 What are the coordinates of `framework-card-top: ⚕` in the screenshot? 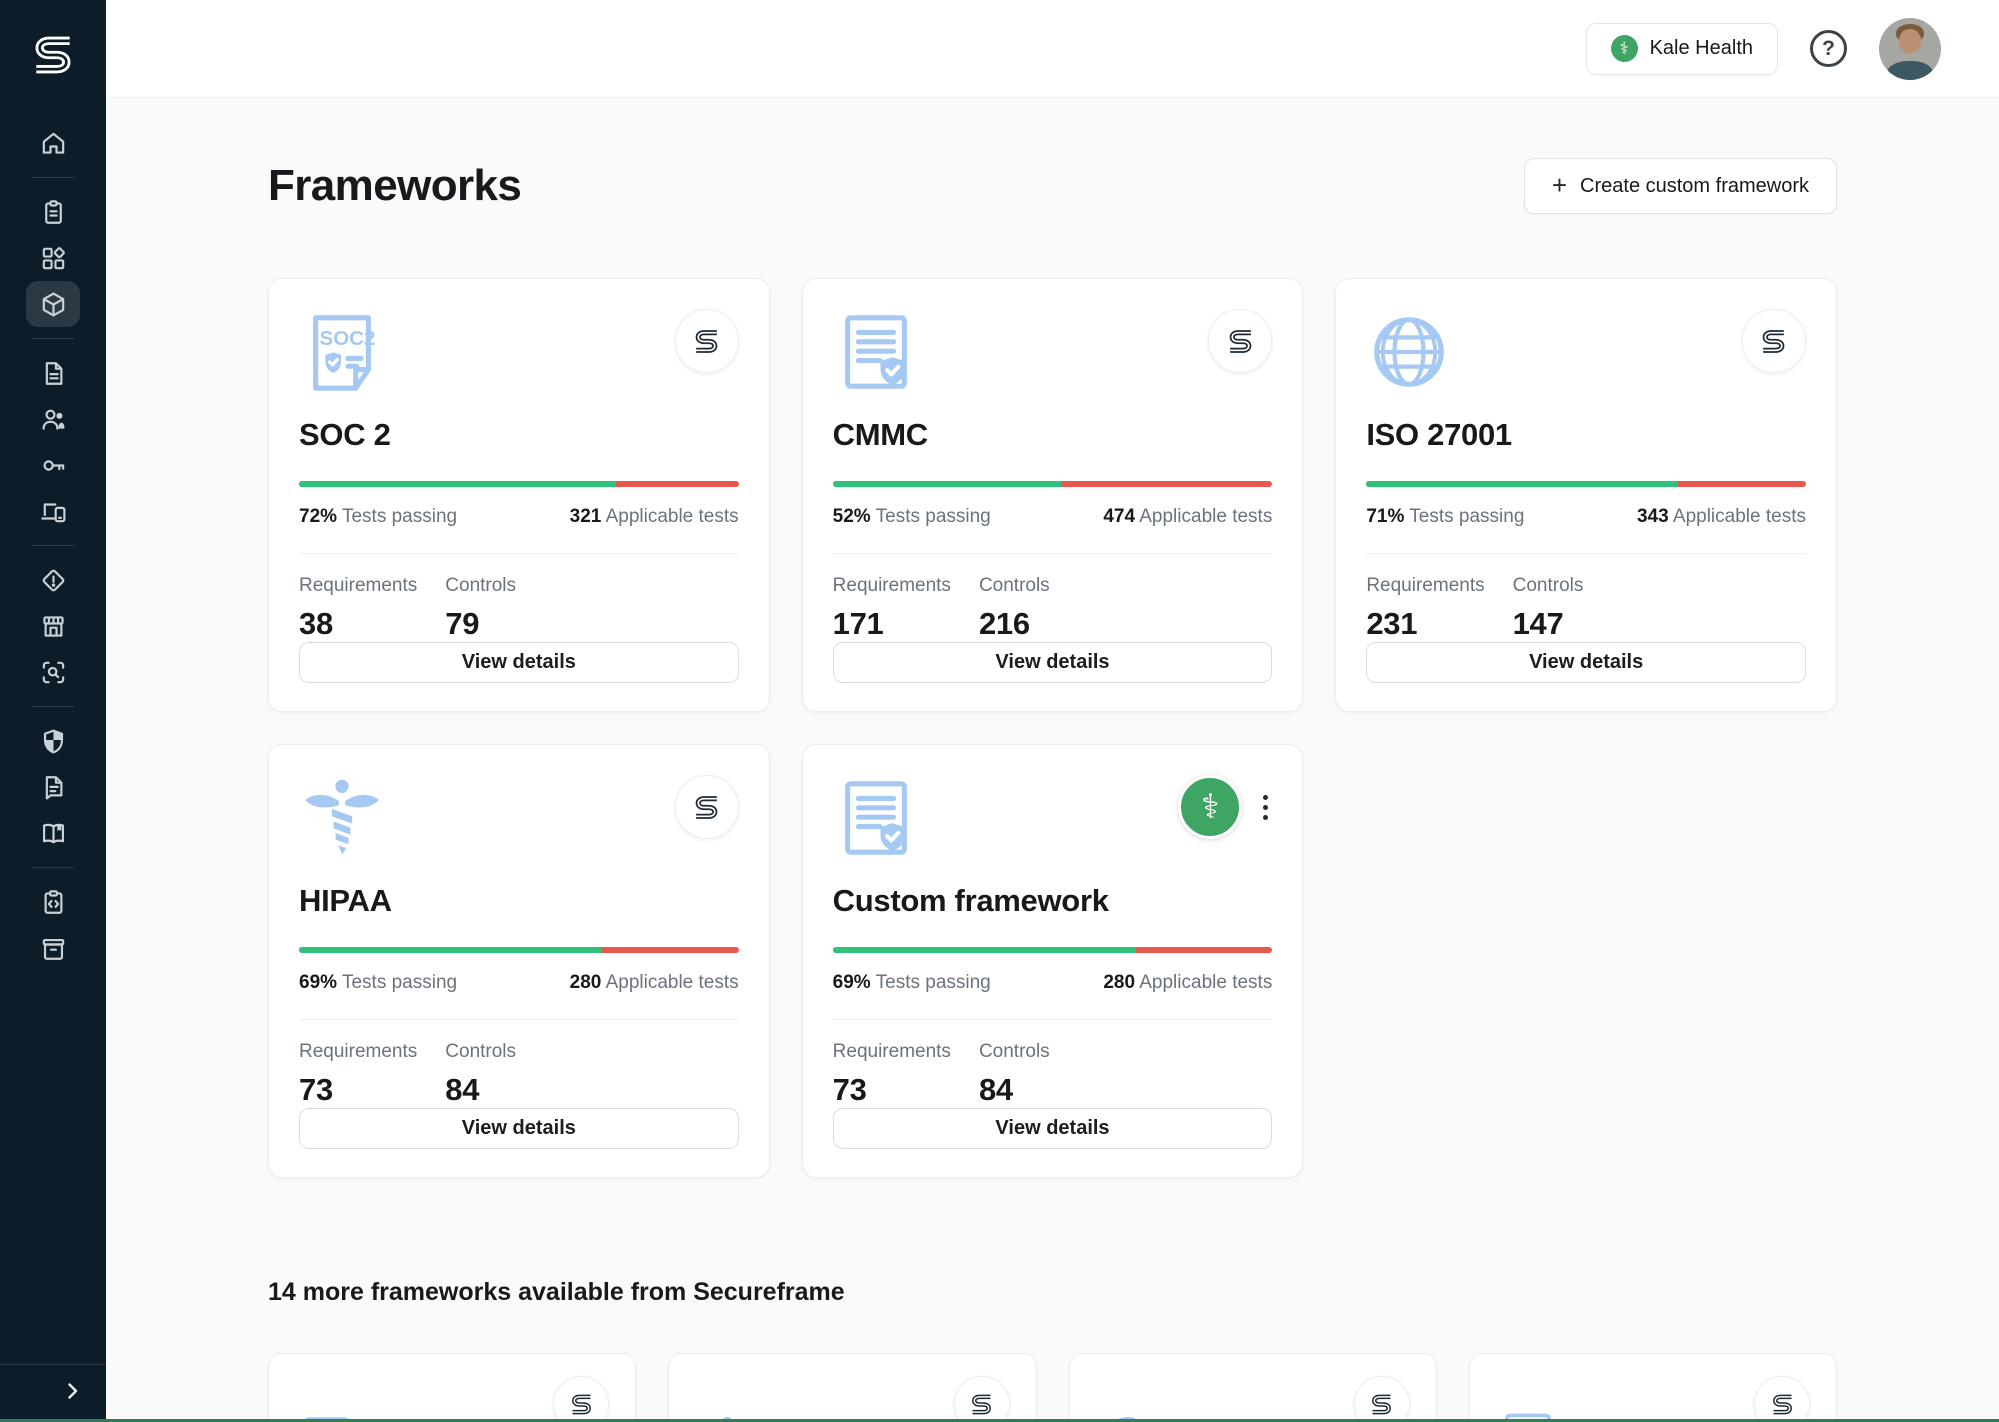 It's located at (1053, 818).